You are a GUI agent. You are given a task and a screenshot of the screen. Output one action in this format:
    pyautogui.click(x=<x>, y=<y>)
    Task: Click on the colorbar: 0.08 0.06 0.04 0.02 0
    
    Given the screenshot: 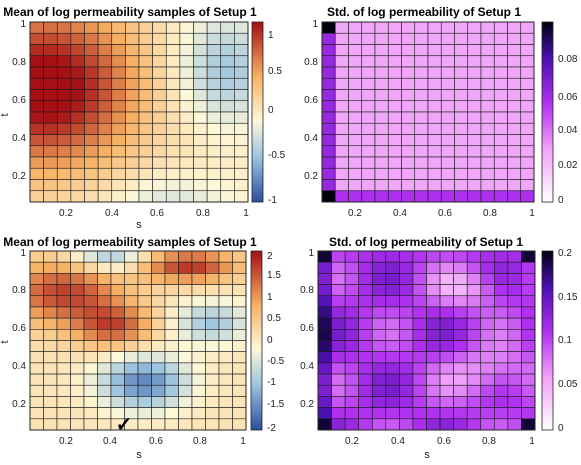 What is the action you would take?
    pyautogui.click(x=559, y=113)
    